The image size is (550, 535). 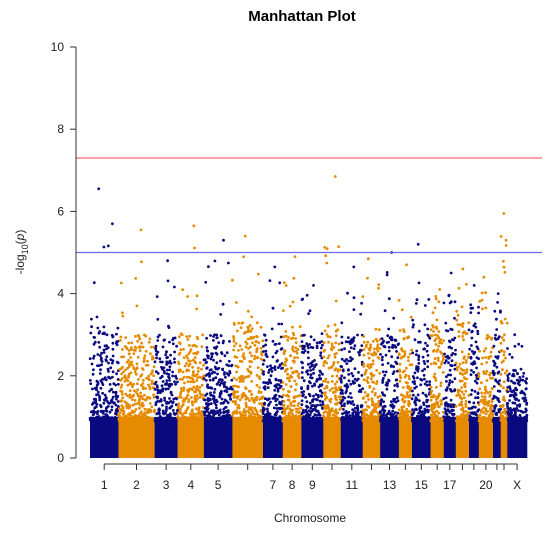 I want to click on y-tick-label: 10, so click(x=58, y=47).